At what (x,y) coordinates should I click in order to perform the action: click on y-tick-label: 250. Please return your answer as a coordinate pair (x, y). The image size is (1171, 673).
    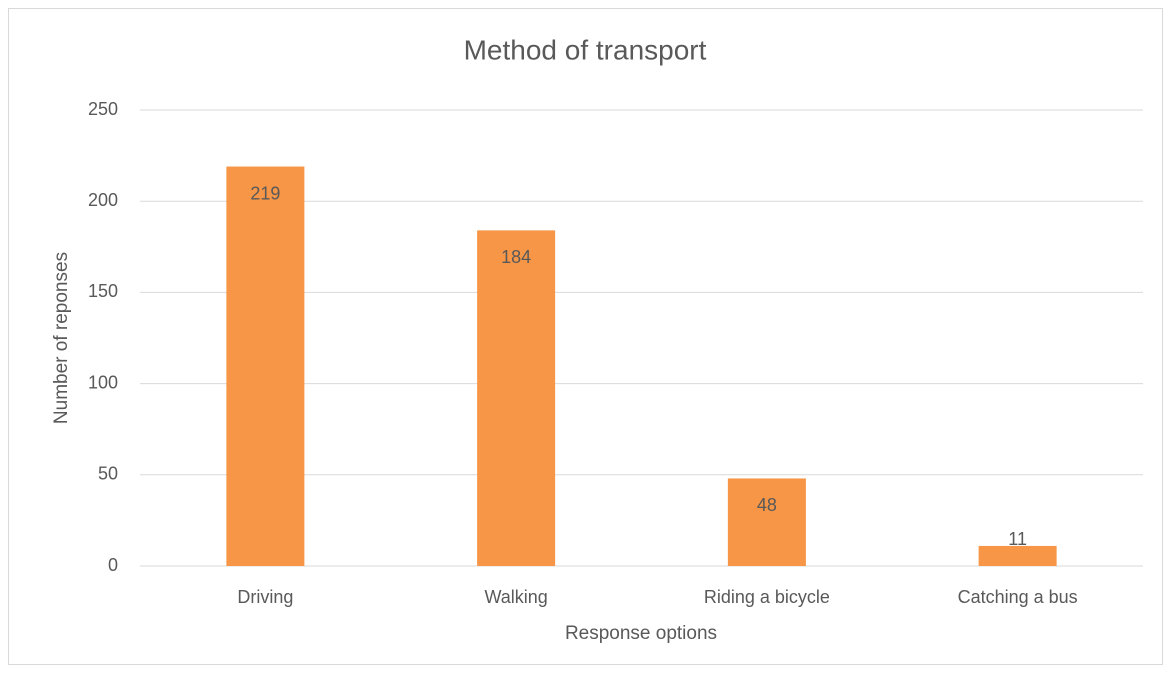
    Looking at the image, I should click on (103, 109).